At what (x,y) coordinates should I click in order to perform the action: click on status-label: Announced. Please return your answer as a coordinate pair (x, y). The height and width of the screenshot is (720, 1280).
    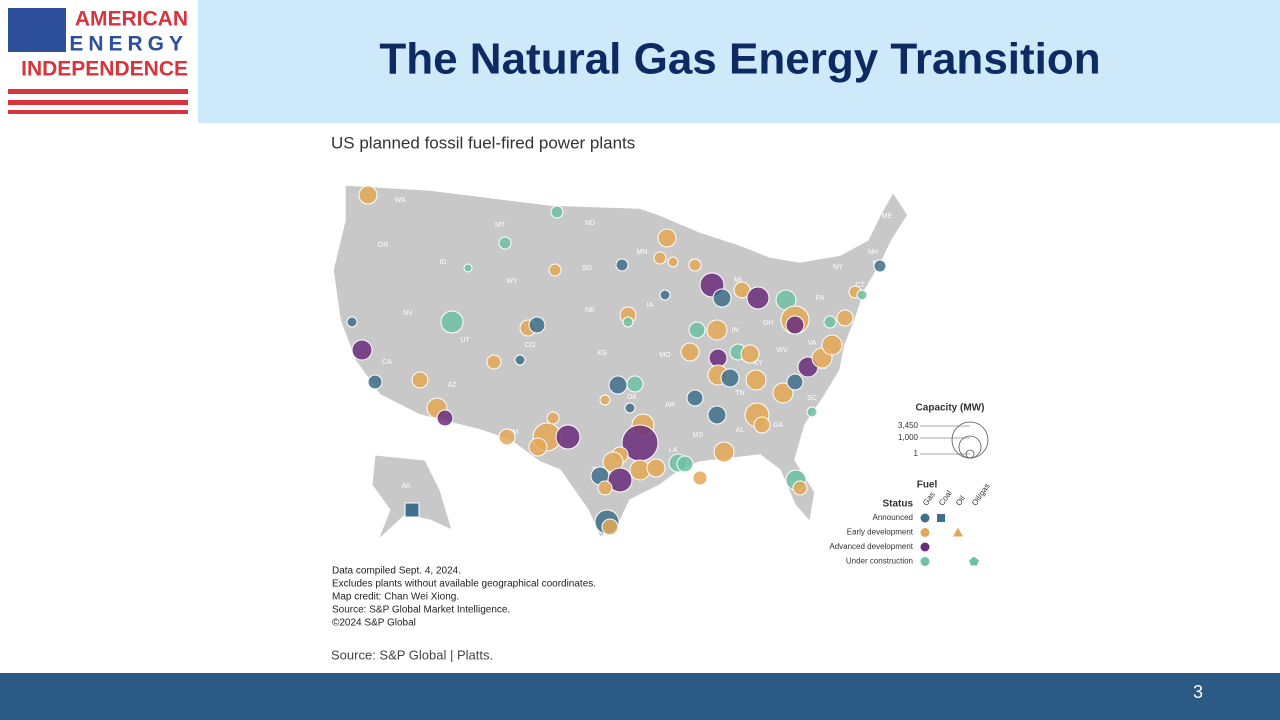
    Looking at the image, I should click on (893, 517).